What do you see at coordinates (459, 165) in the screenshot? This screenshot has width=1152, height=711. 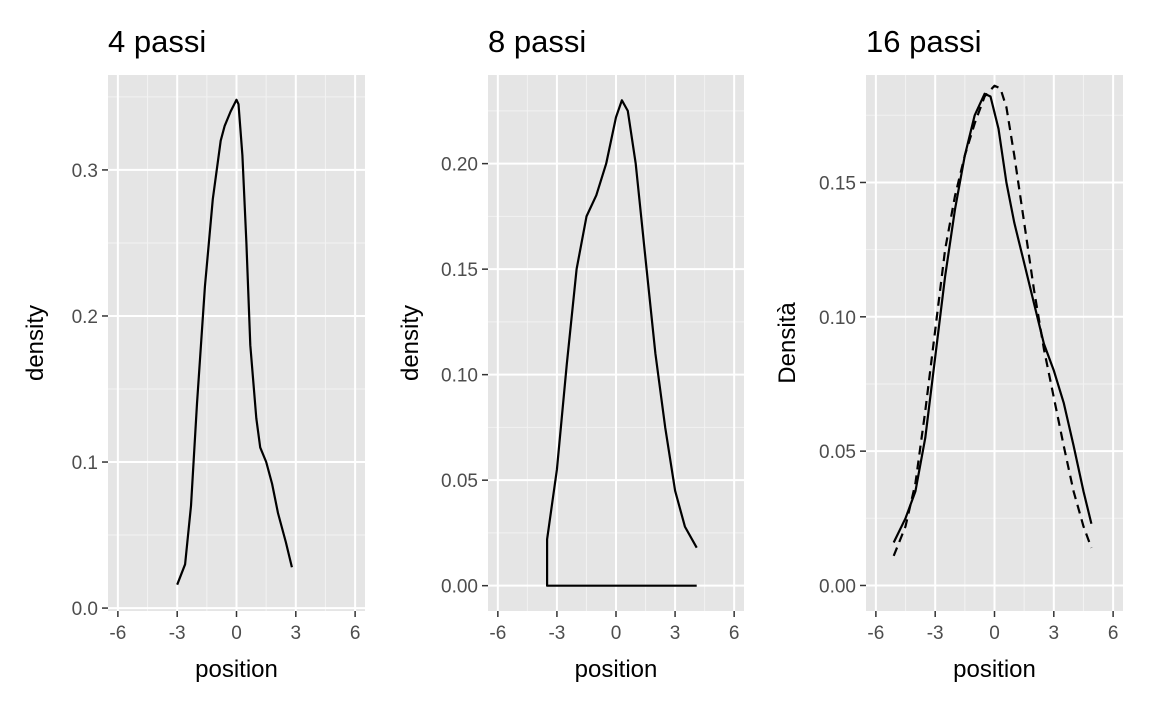 I see `y-tick-label: 0.20` at bounding box center [459, 165].